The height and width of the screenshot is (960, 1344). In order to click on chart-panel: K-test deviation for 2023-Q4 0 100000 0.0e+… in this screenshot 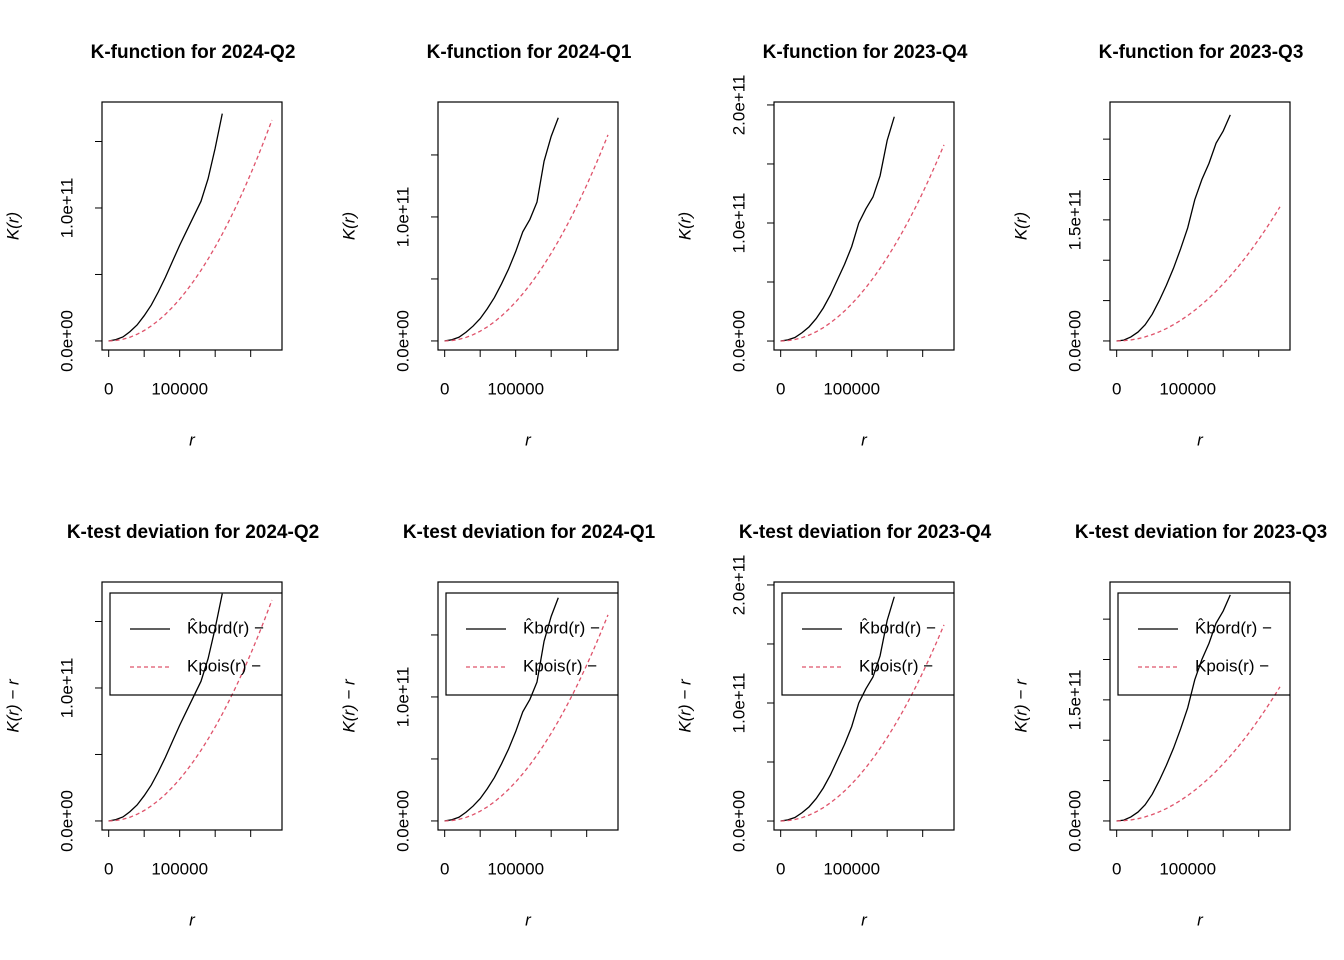, I will do `click(833, 725)`.